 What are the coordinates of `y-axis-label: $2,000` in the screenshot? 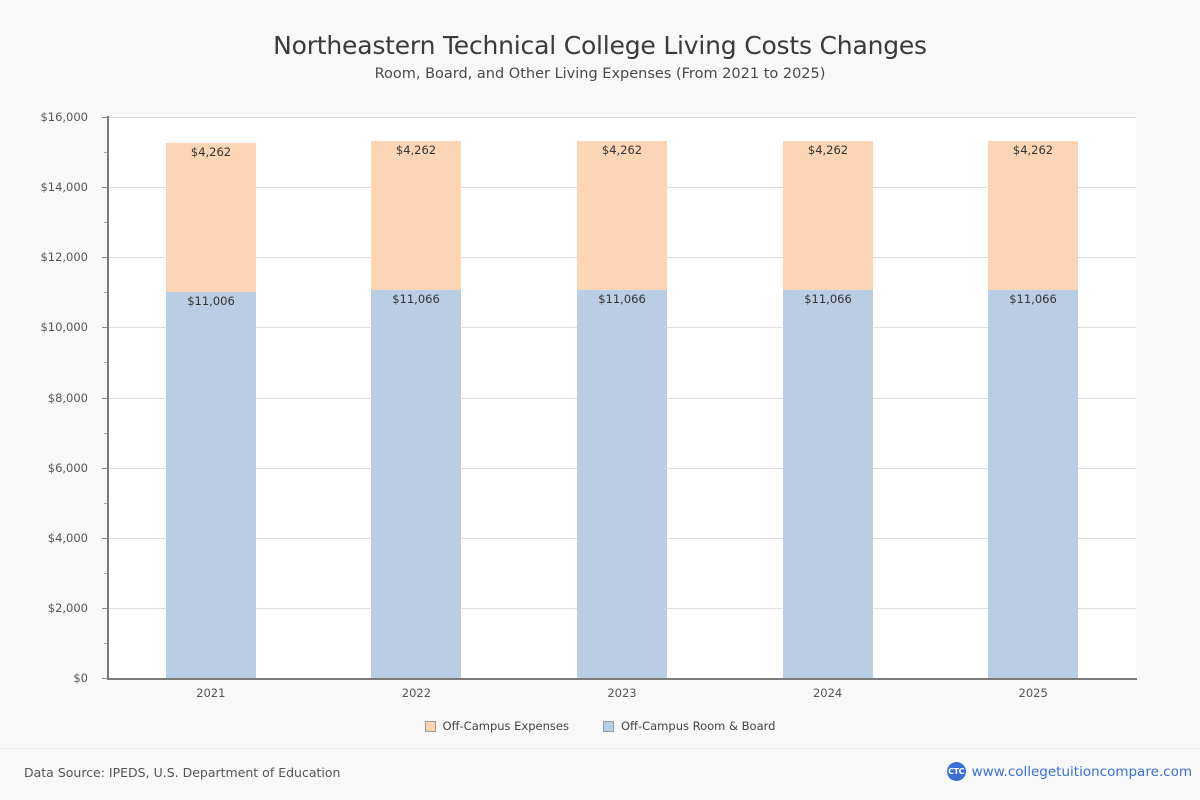 It's located at (67, 607).